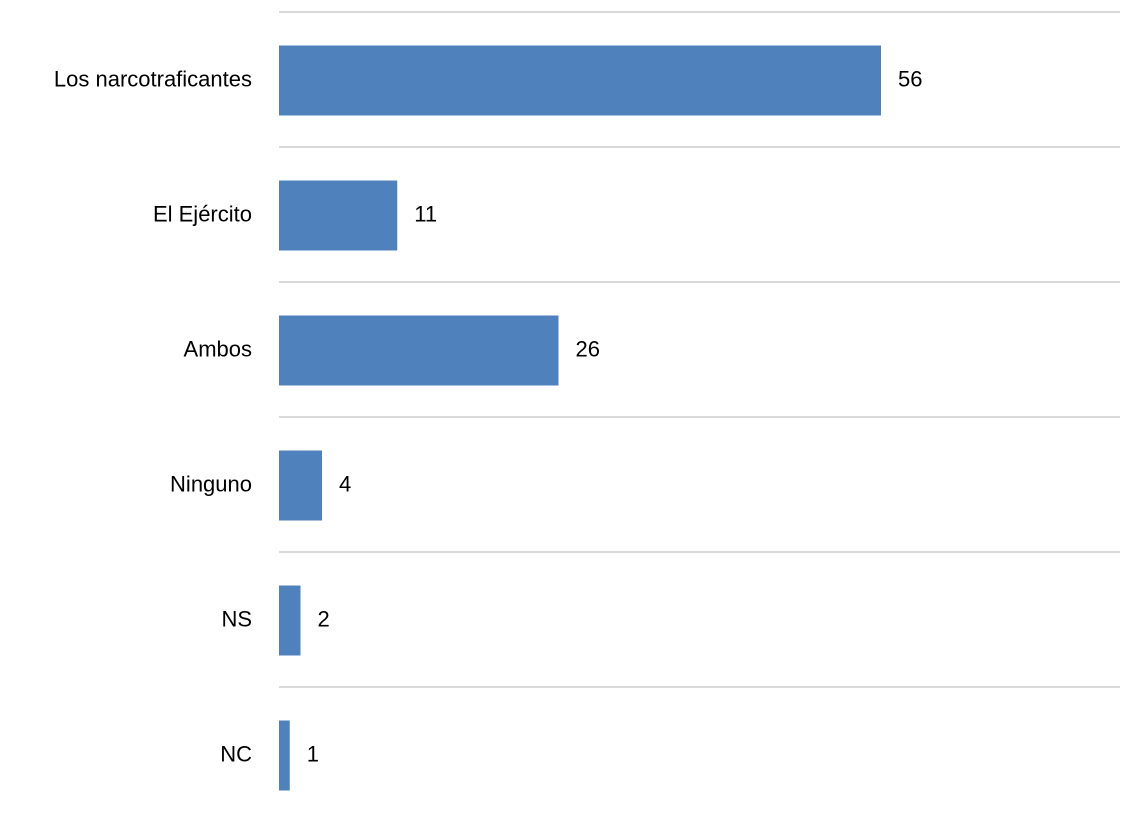  What do you see at coordinates (202, 213) in the screenshot?
I see `category-label-el-ejercito: El Ejército` at bounding box center [202, 213].